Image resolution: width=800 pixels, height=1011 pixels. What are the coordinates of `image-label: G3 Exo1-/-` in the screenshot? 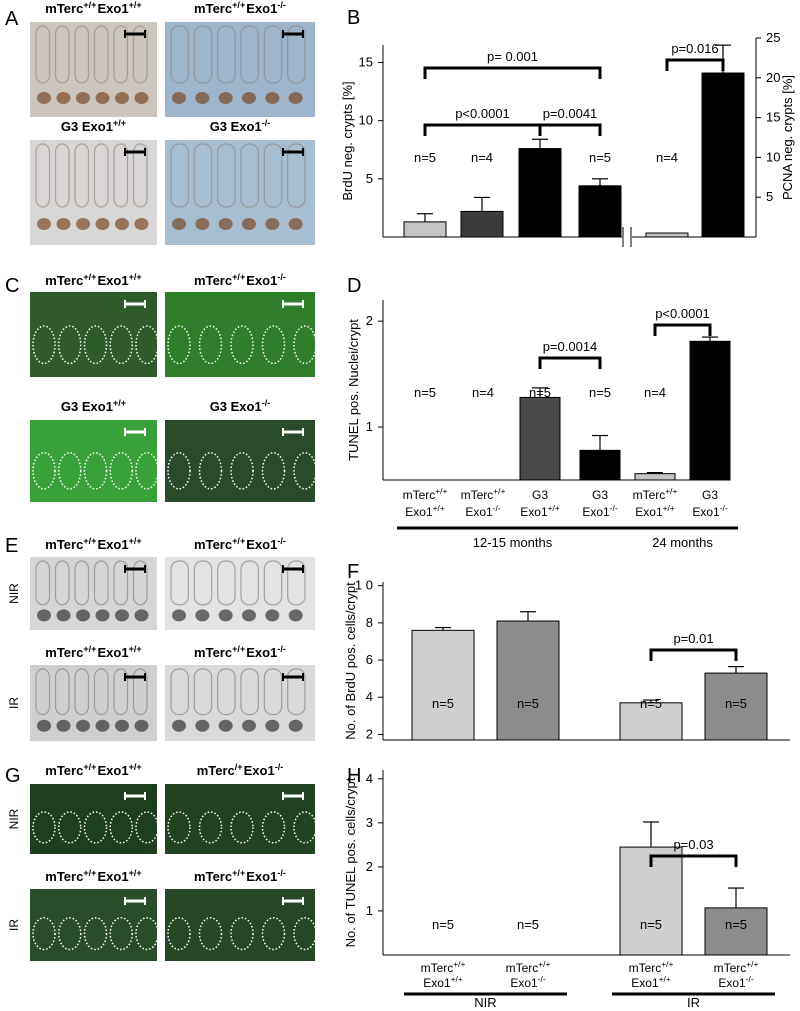 It's located at (240, 406).